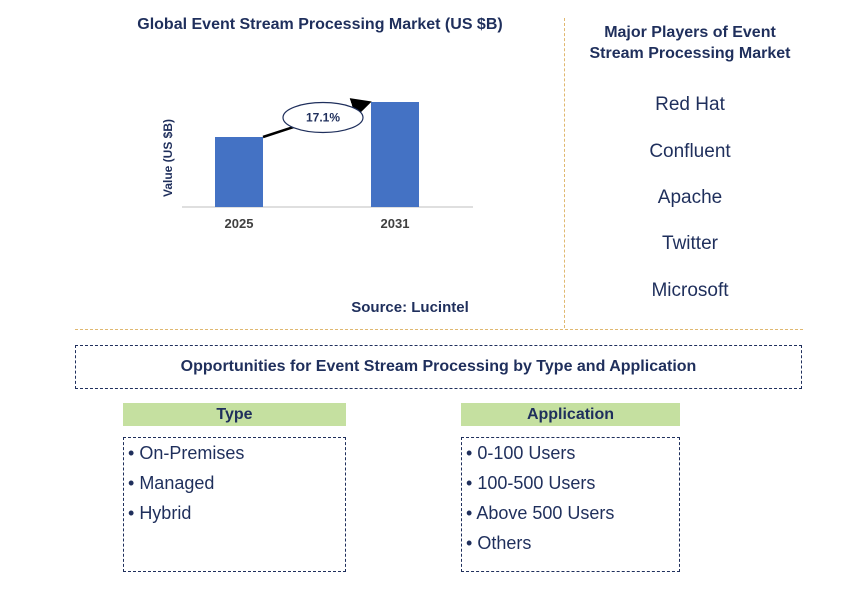 Image resolution: width=868 pixels, height=592 pixels. I want to click on list-item: • 100-500 Users, so click(531, 483).